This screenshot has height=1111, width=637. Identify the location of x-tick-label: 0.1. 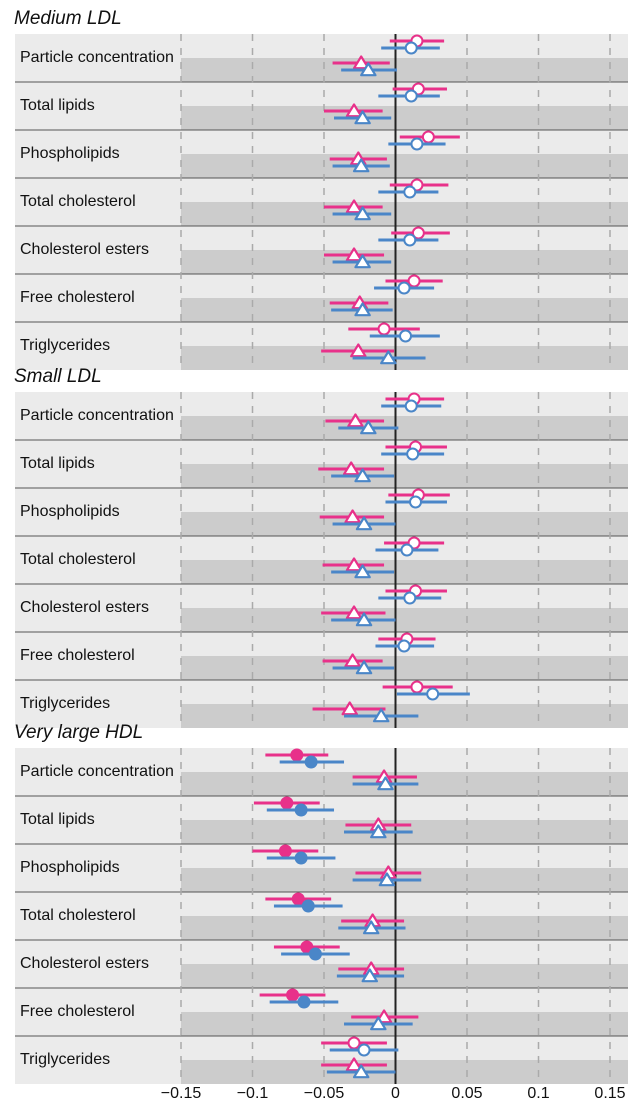
(538, 1093).